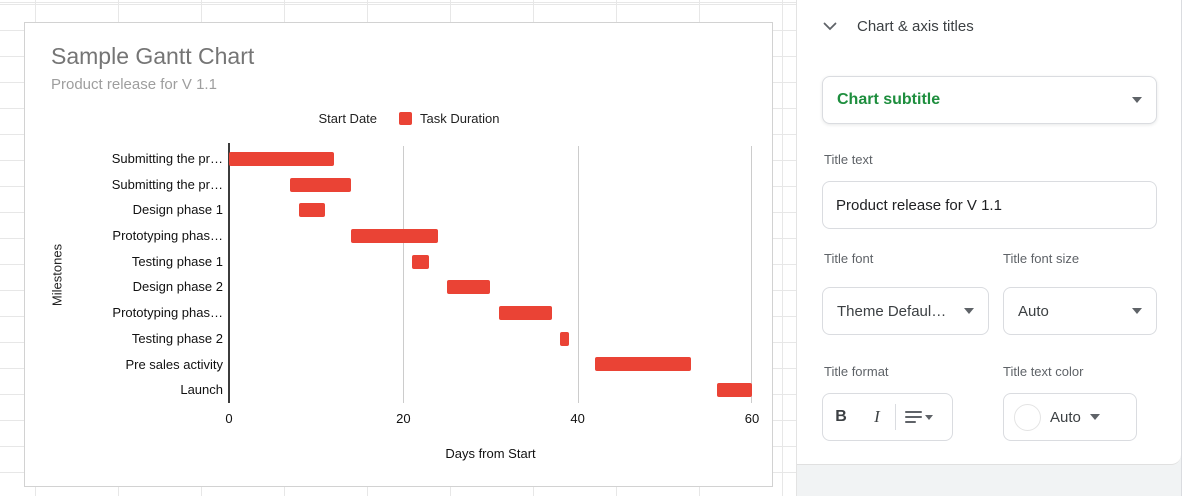  Describe the element at coordinates (229, 418) in the screenshot. I see `x-tick-label-0: 0` at that location.